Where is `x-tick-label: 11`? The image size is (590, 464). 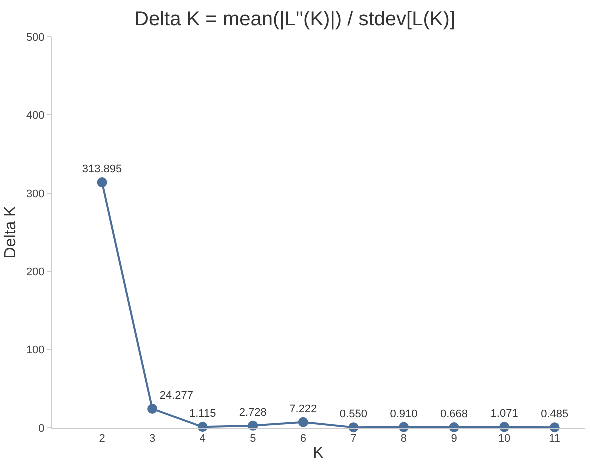
x-tick-label: 11 is located at coordinates (555, 439).